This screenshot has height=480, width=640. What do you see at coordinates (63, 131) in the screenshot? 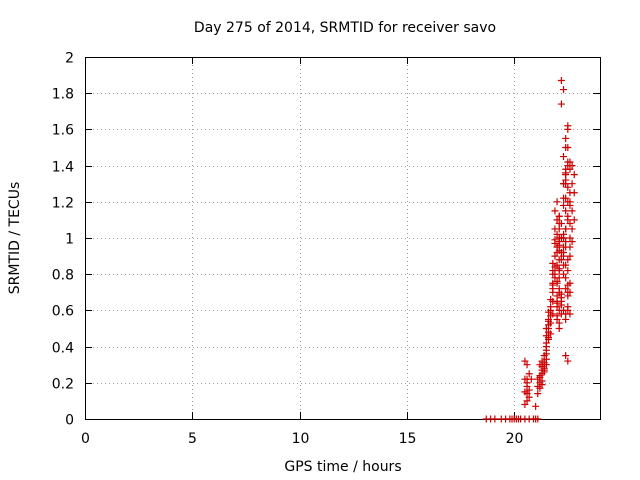
I see `y-tick-label-8: 1.6` at bounding box center [63, 131].